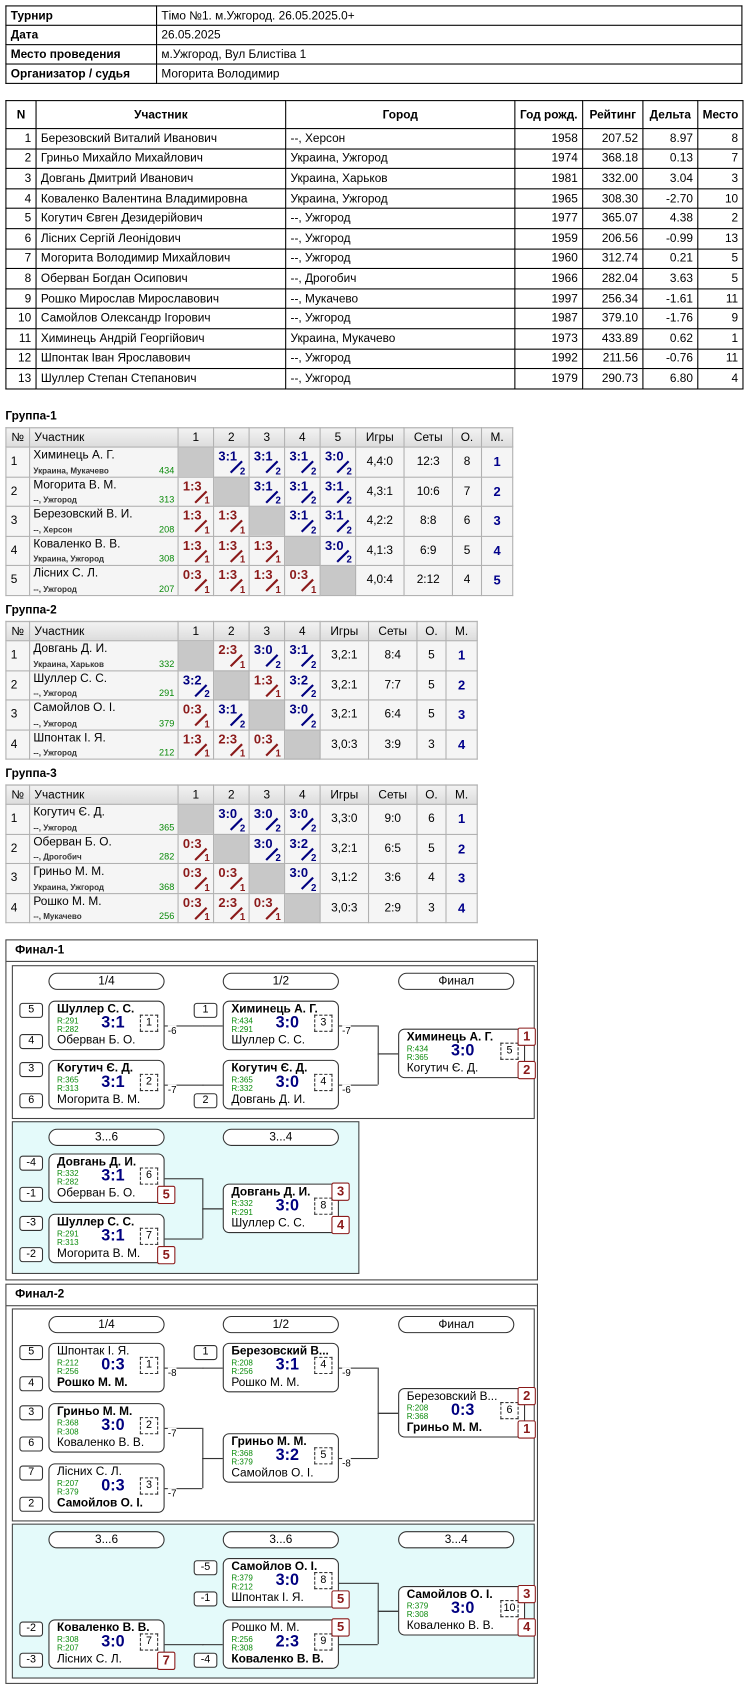 This screenshot has height=1692, width=750. Describe the element at coordinates (670, 259) in the screenshot. I see `cell: 0.21` at that location.